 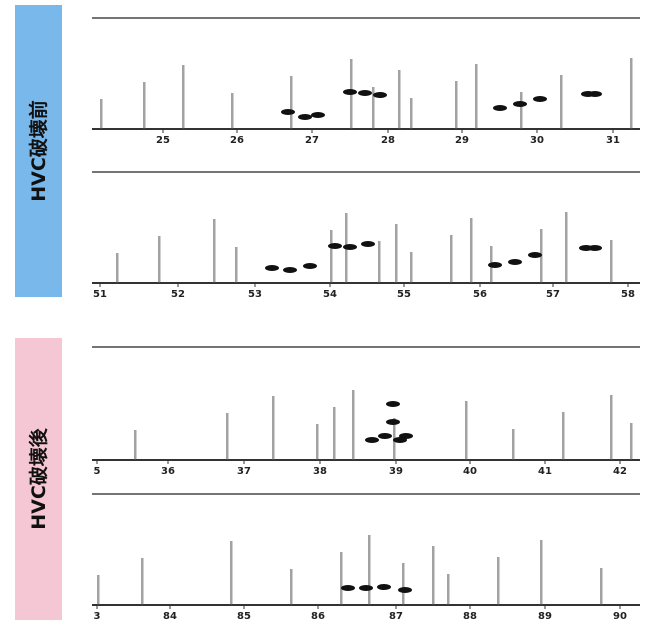 What do you see at coordinates (97, 616) in the screenshot?
I see `tick-label: 3` at bounding box center [97, 616].